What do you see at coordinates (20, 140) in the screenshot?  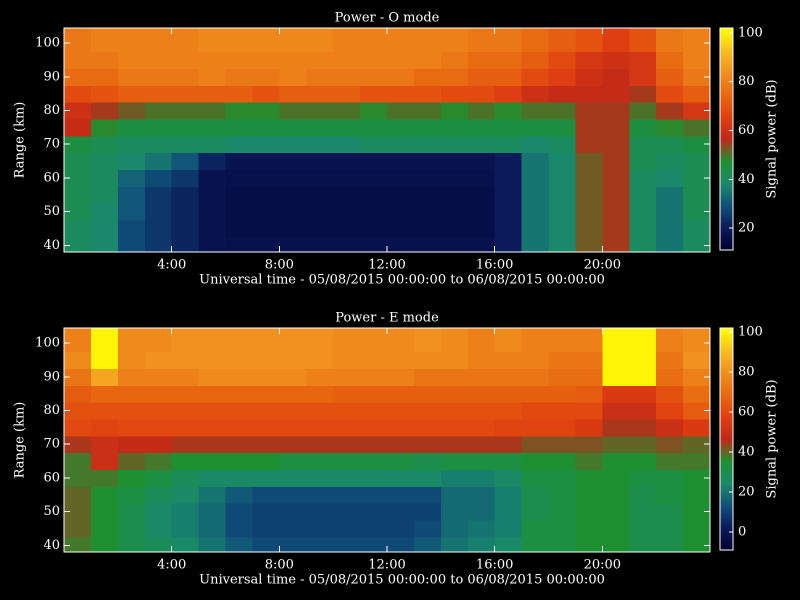 I see `y-axis-label: Range (km)` at bounding box center [20, 140].